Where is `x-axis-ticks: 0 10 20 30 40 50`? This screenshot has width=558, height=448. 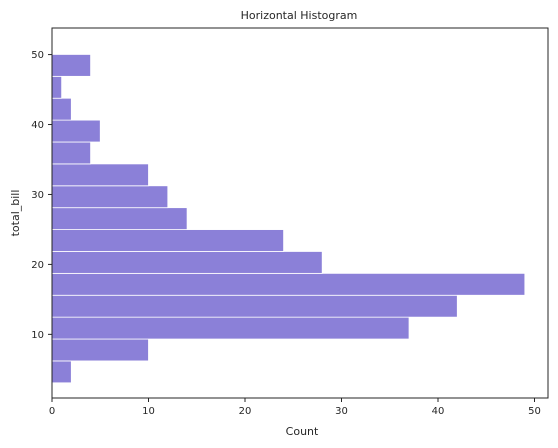 x-axis-ticks: 0 10 20 30 40 50 is located at coordinates (295, 407).